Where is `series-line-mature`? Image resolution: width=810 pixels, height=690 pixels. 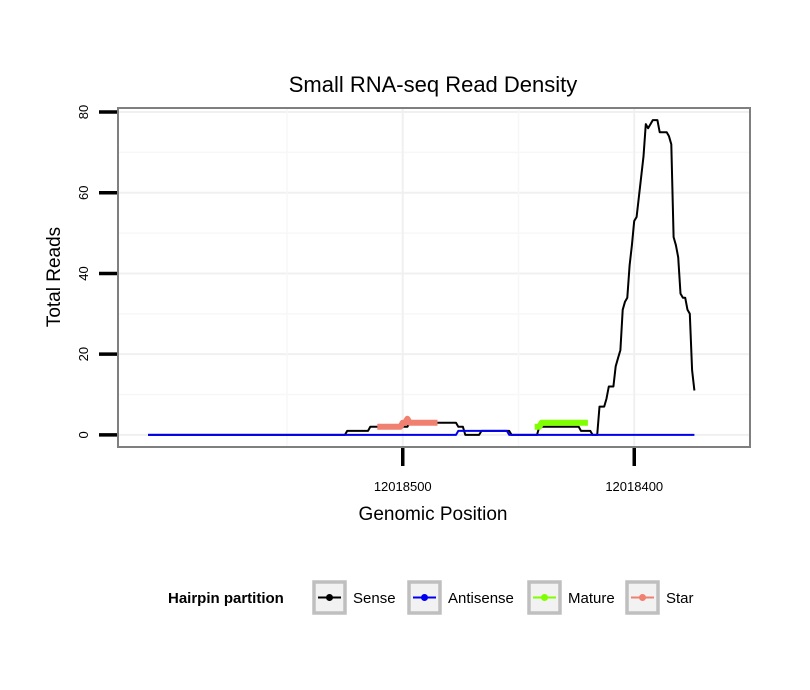 series-line-mature is located at coordinates (561, 424).